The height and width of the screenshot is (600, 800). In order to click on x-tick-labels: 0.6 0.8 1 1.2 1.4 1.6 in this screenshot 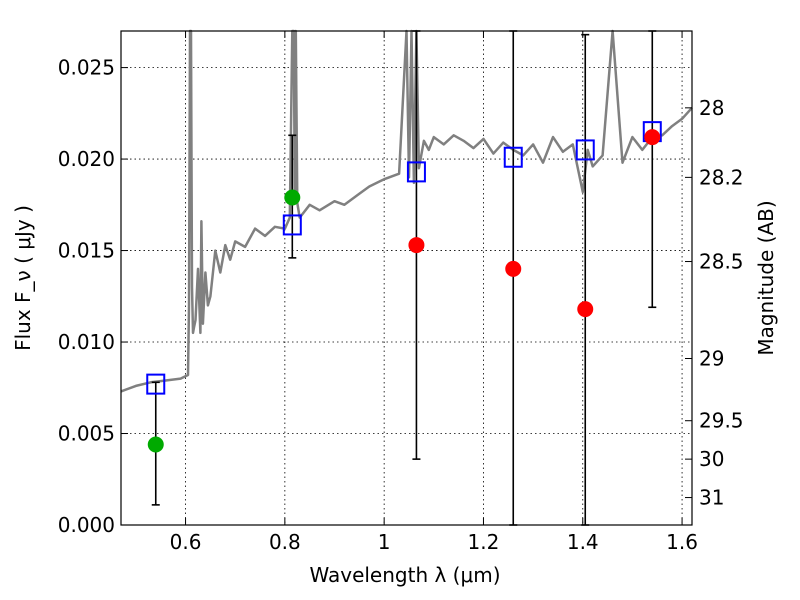, I will do `click(434, 542)`.